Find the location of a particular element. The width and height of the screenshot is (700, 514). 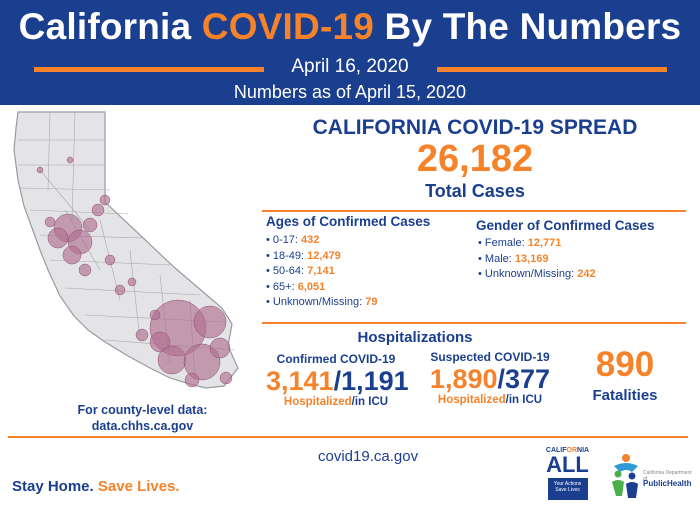

case-bubbles is located at coordinates (134, 272).